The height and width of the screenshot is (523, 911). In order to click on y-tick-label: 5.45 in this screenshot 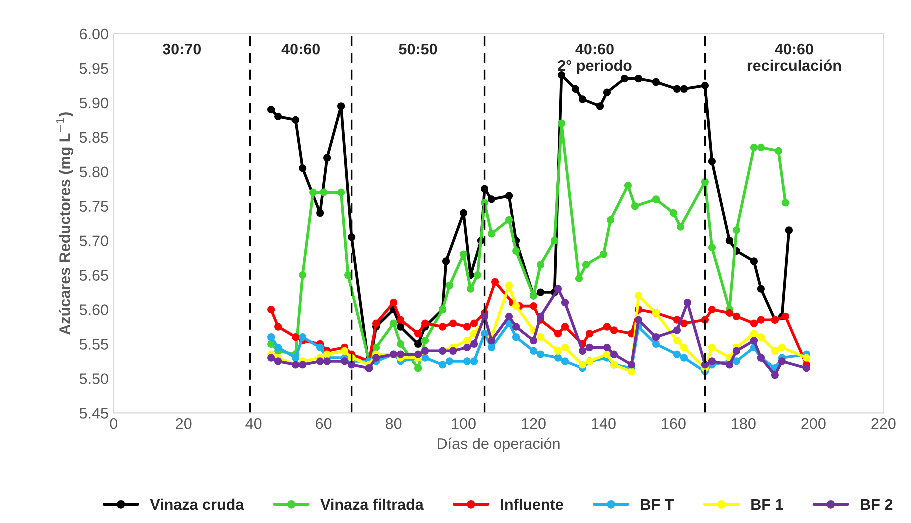, I will do `click(94, 413)`.